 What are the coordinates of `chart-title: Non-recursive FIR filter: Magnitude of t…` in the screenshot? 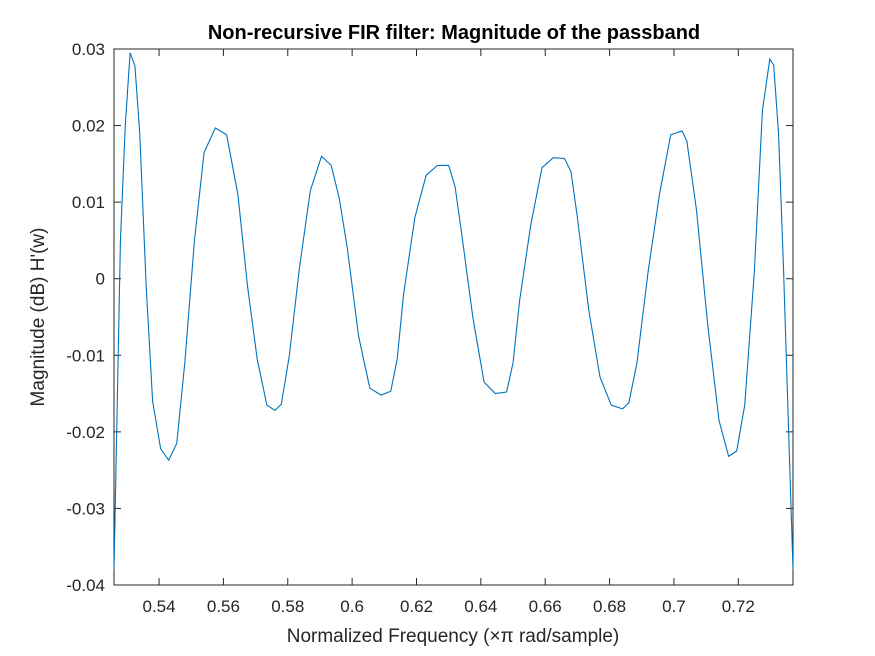 It's located at (454, 33).